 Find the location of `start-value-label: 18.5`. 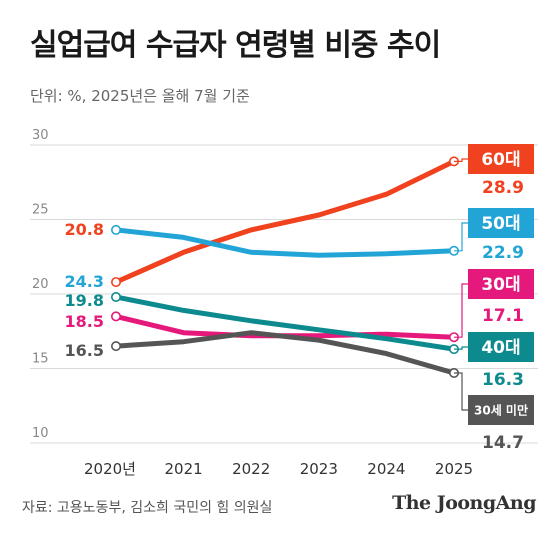

start-value-label: 18.5 is located at coordinates (84, 321).